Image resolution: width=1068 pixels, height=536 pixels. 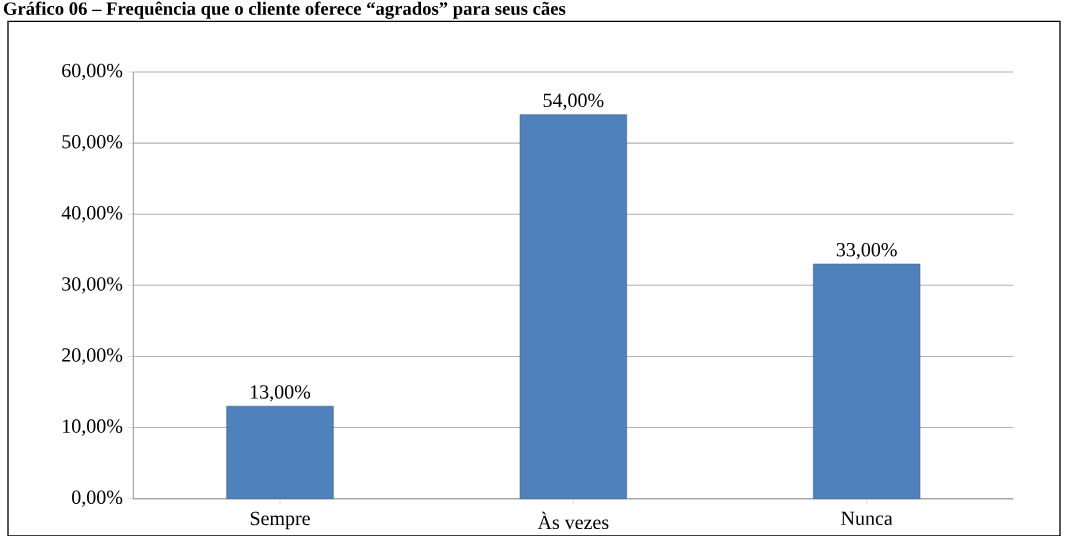 I want to click on chart-title: Gráfico 06 – Frequência que o cliente oferece “agrados” para seus cães, so click(x=284, y=10).